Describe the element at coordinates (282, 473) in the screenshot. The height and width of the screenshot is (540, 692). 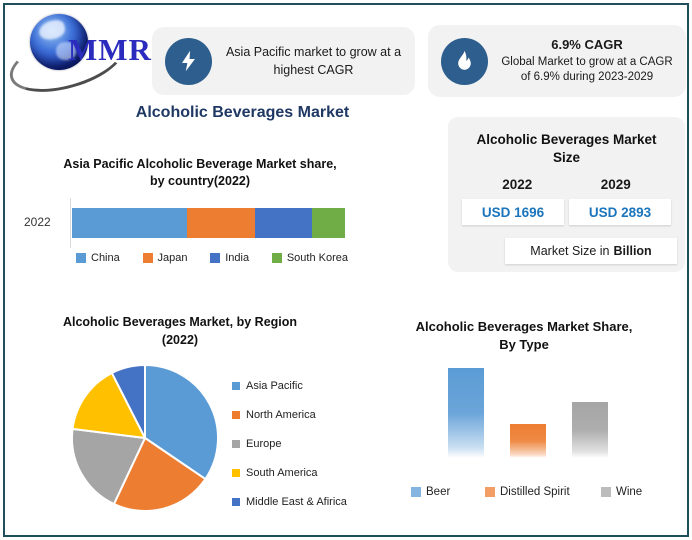
I see `legend-label: South America` at that location.